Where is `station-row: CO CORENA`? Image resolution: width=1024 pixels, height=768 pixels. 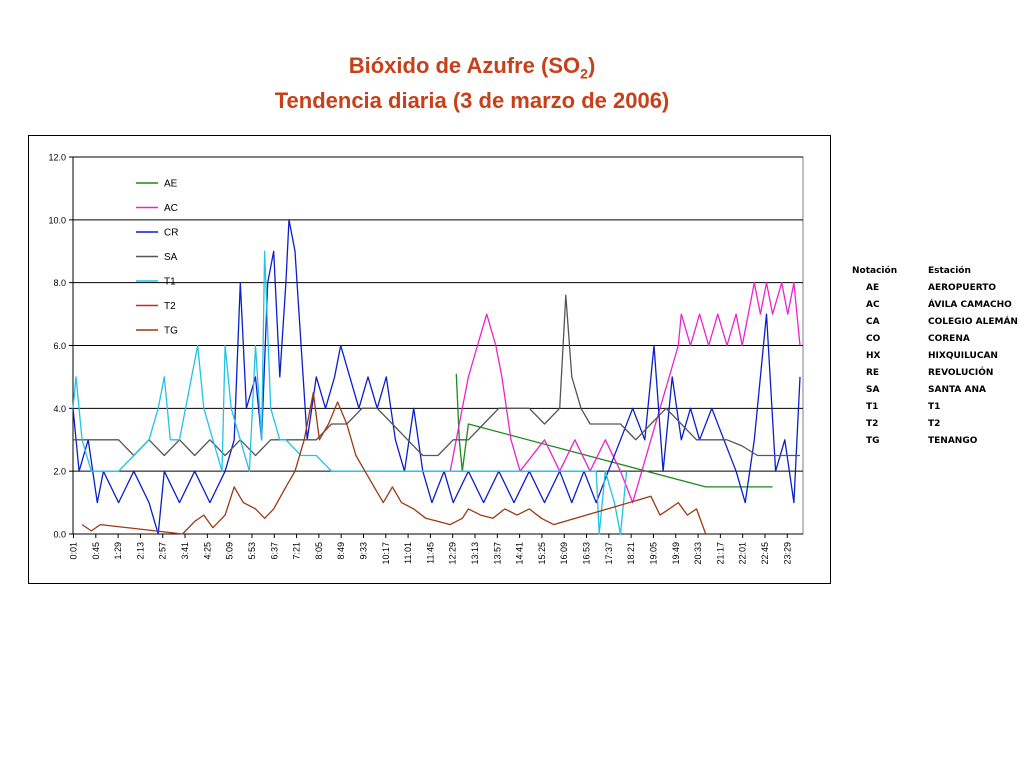
station-row: CO CORENA is located at coordinates (932, 341).